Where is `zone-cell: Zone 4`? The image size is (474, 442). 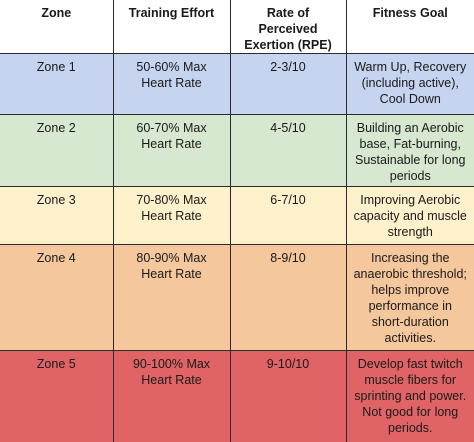 zone-cell: Zone 4 is located at coordinates (57, 297).